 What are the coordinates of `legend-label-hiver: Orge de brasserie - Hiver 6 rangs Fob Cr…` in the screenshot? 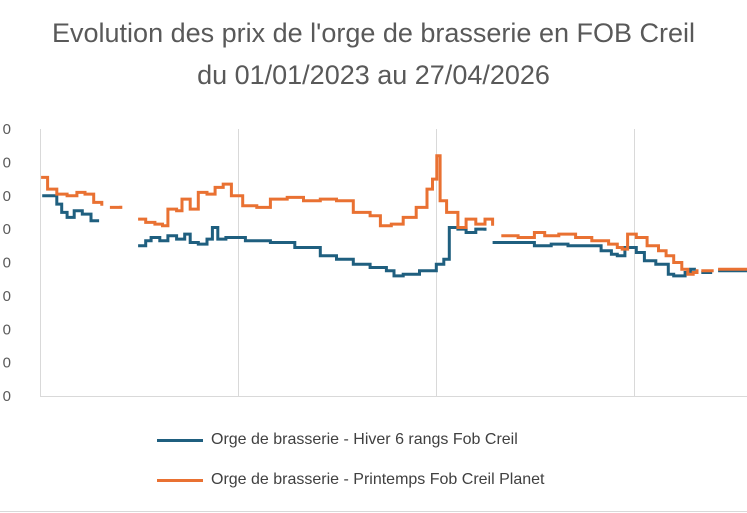 It's located at (364, 439).